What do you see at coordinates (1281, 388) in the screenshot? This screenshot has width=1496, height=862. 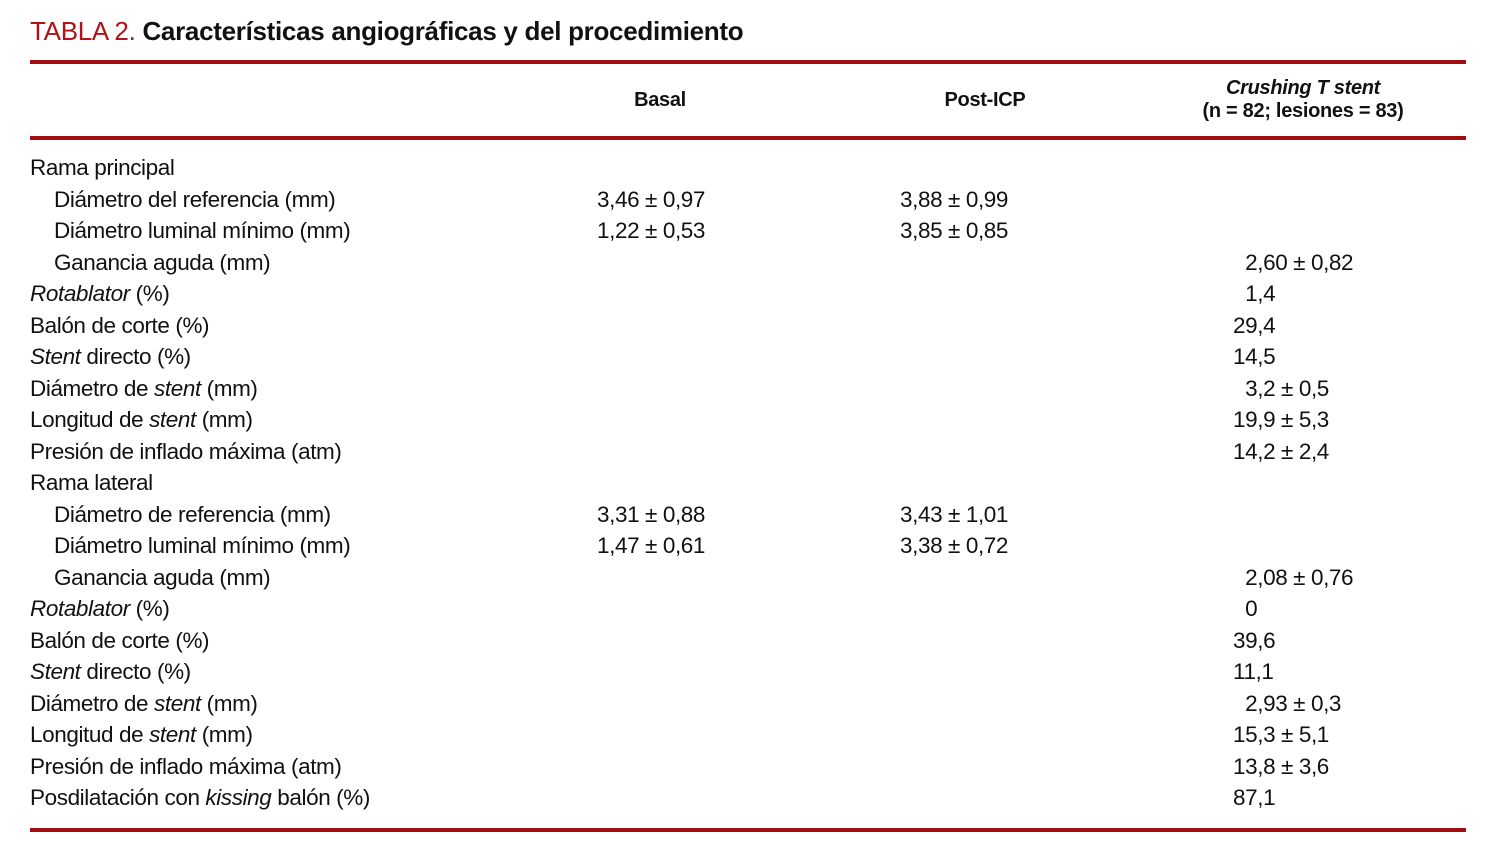 I see `cell-crushing: 3,2 ± 0,5` at bounding box center [1281, 388].